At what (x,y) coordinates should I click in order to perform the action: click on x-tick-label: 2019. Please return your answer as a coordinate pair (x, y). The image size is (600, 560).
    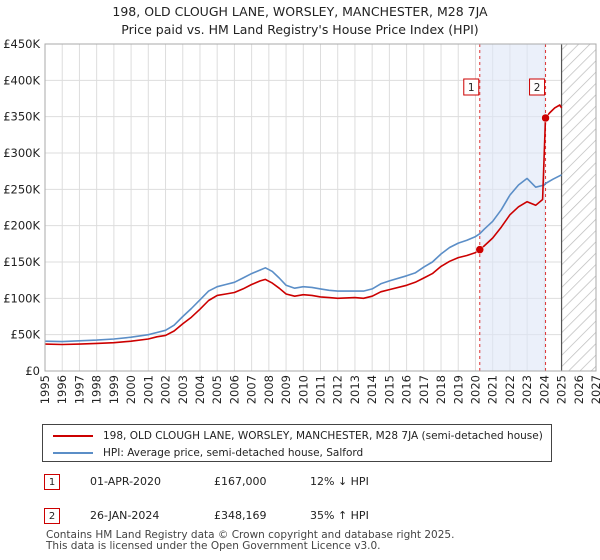
    Looking at the image, I should click on (458, 389).